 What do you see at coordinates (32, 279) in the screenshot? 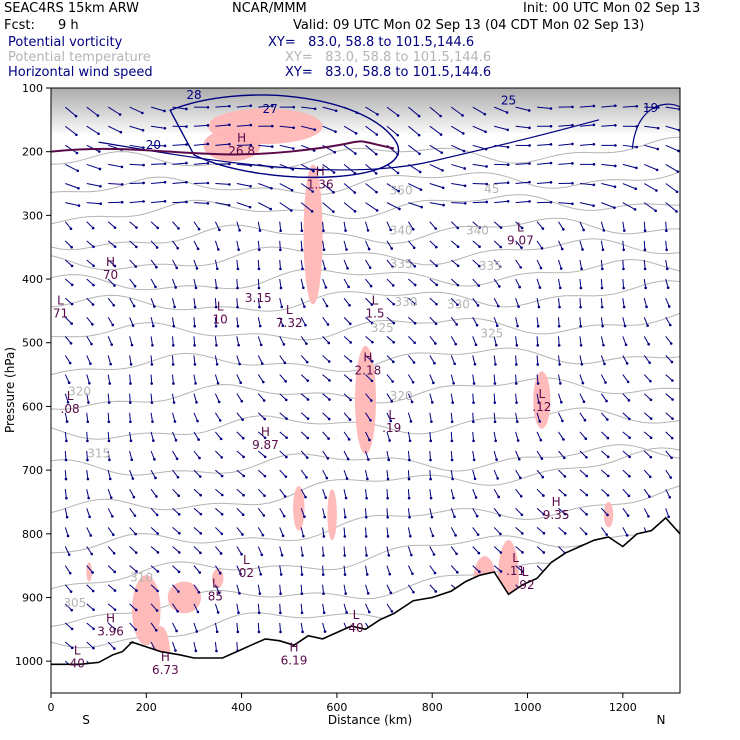
I see `y-tick-label: 400` at bounding box center [32, 279].